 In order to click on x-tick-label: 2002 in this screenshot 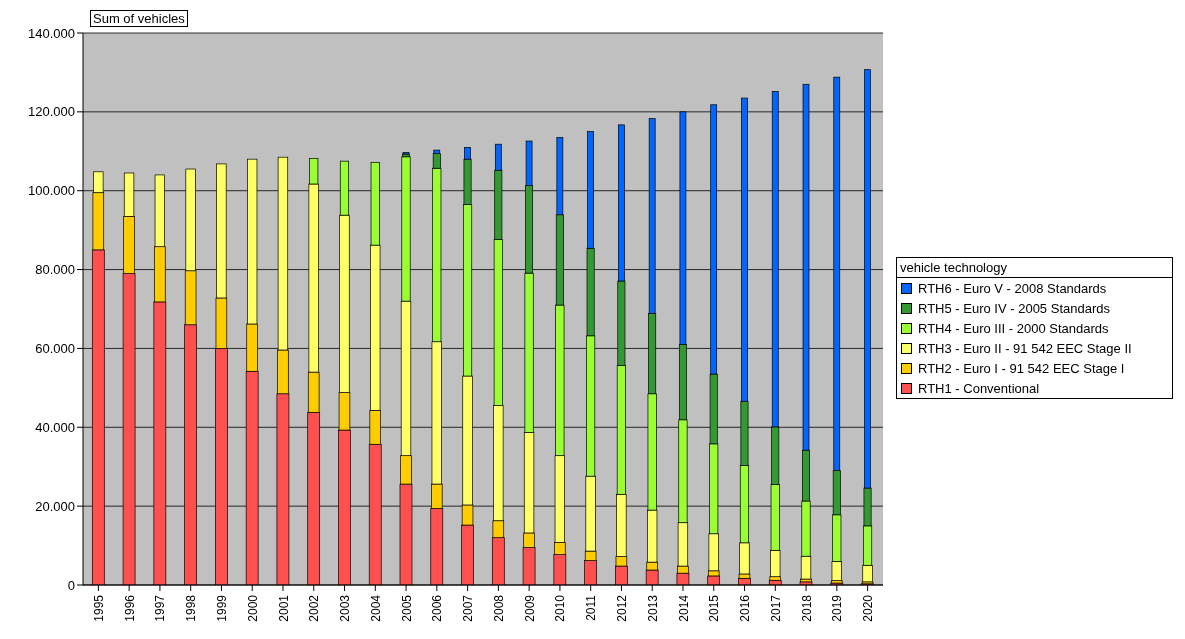, I will do `click(314, 608)`.